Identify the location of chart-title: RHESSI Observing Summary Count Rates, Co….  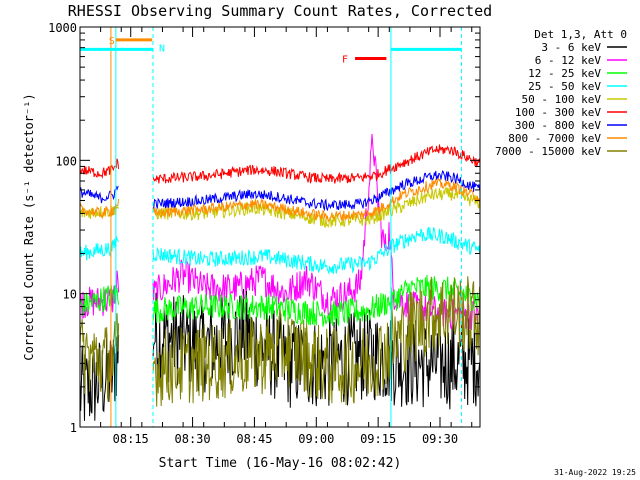
(280, 11).